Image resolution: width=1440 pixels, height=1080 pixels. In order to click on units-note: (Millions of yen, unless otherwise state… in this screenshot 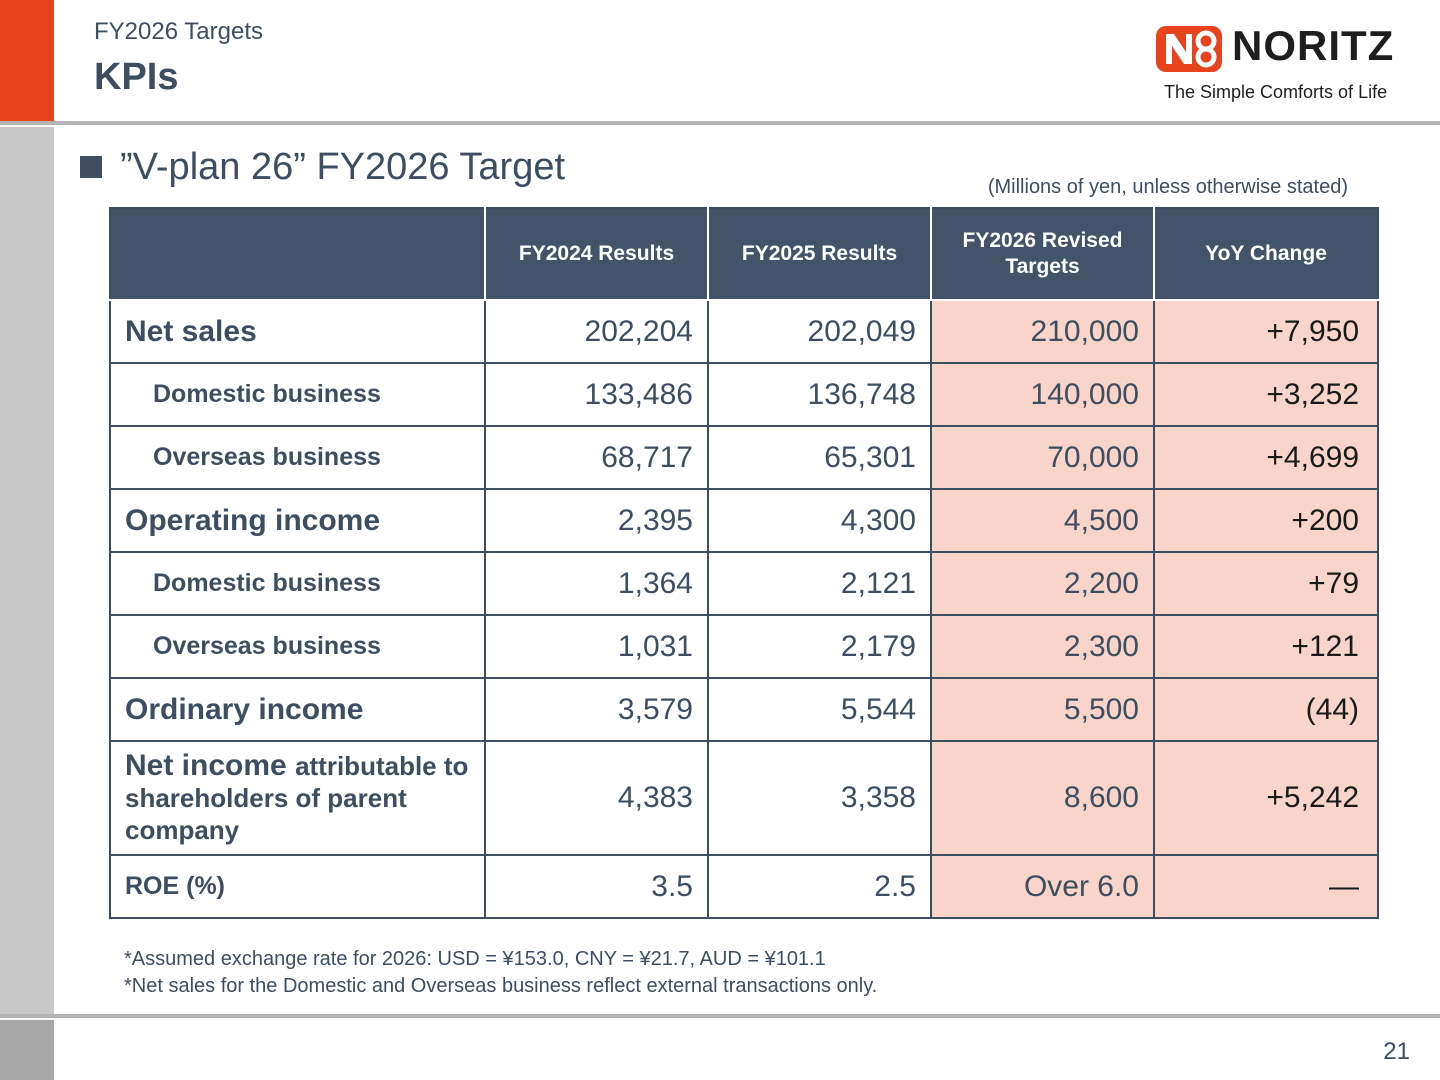, I will do `click(1167, 187)`.